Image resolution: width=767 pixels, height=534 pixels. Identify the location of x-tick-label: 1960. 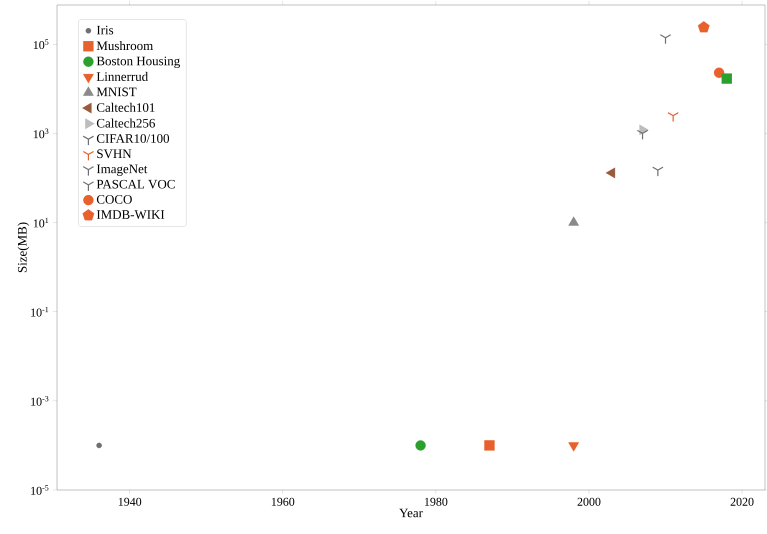
(283, 502).